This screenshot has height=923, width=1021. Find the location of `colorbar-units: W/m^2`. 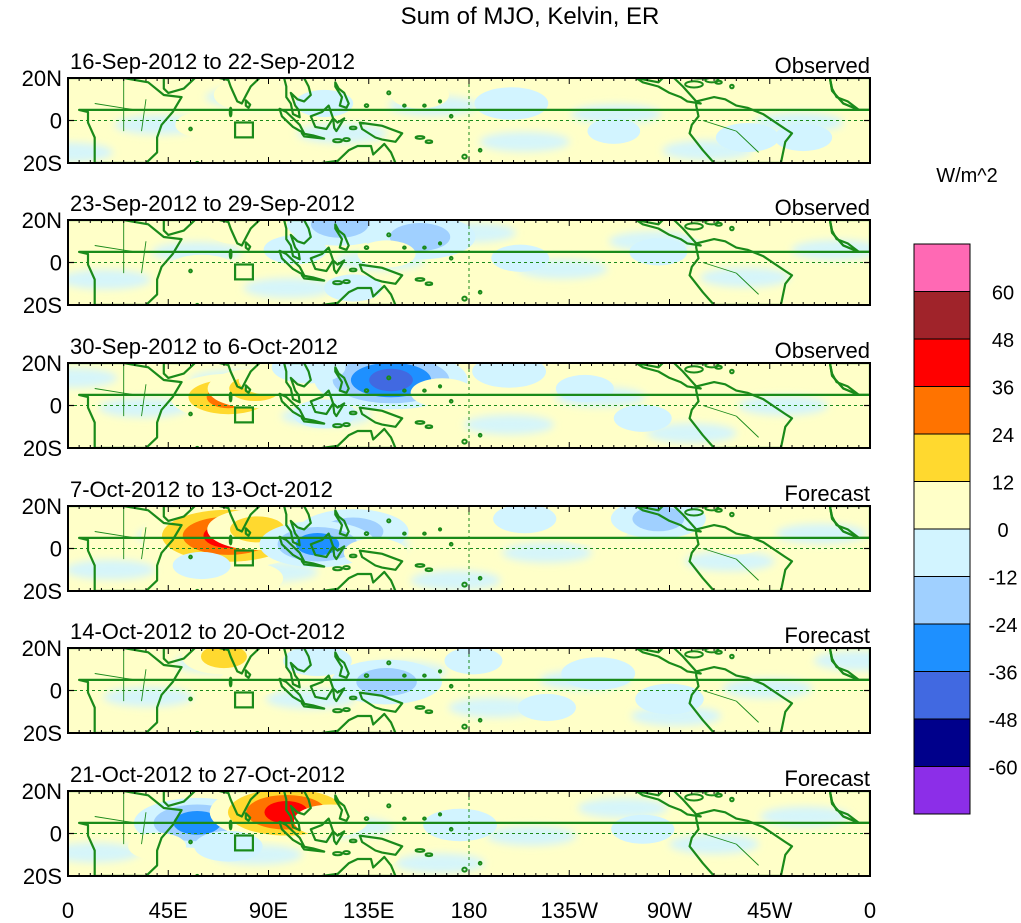

colorbar-units: W/m^2 is located at coordinates (967, 176).